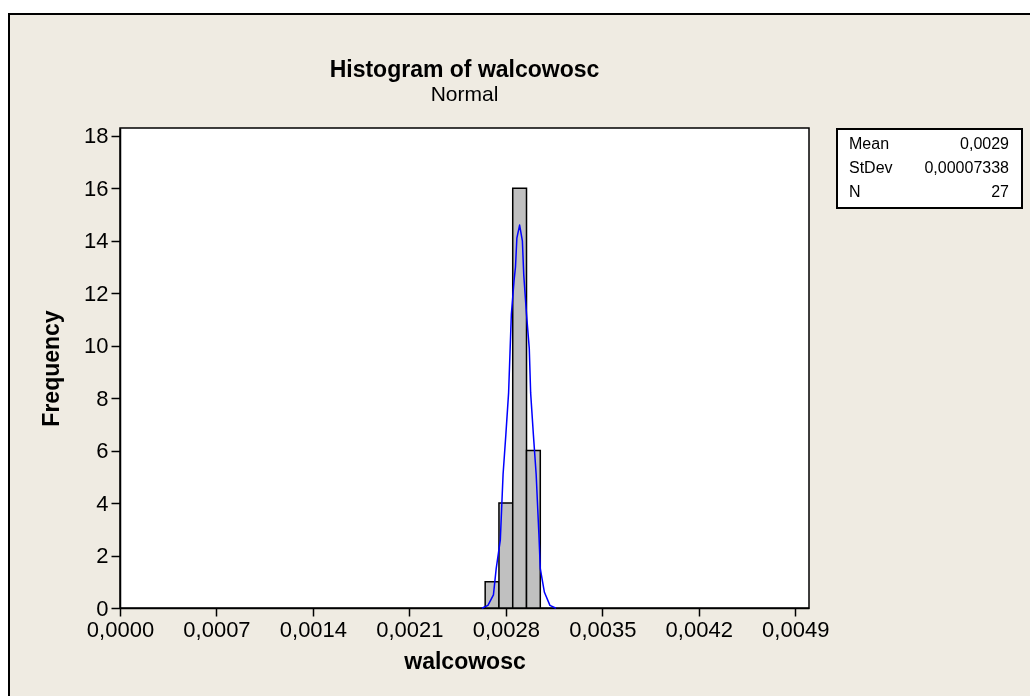 The height and width of the screenshot is (696, 1030). What do you see at coordinates (410, 629) in the screenshot?
I see `x-tick-label: 0,0021` at bounding box center [410, 629].